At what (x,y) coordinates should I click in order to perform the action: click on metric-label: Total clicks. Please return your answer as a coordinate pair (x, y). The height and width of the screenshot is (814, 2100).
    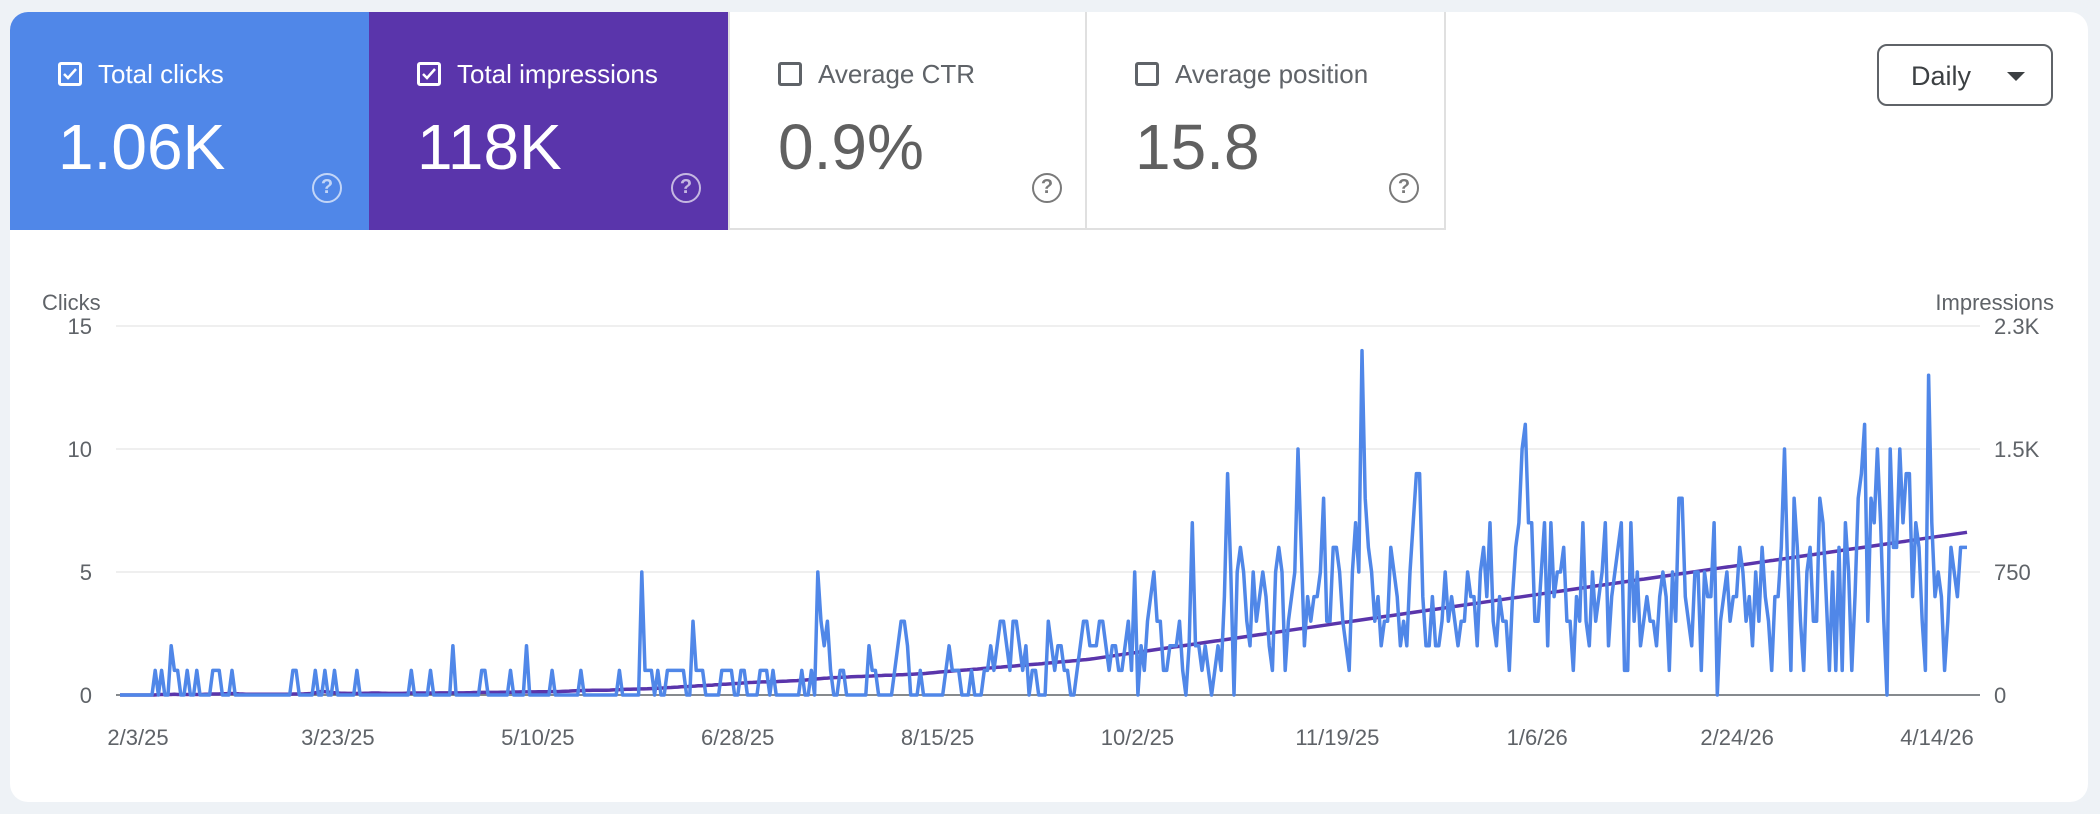
    Looking at the image, I should click on (161, 74).